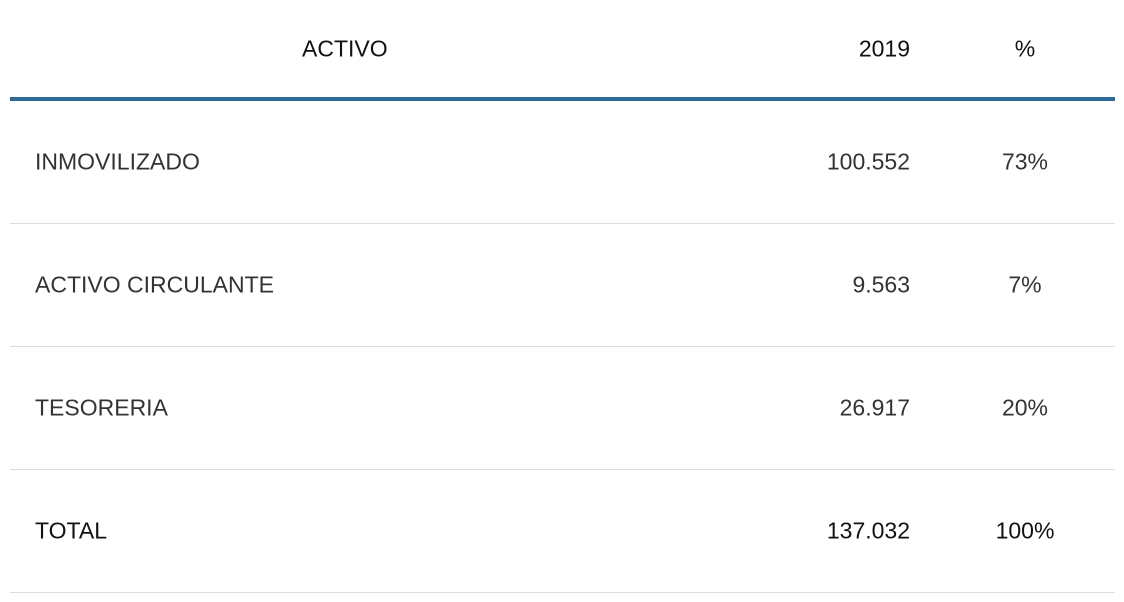  What do you see at coordinates (345, 48) in the screenshot?
I see `header-cell: ACTIVO` at bounding box center [345, 48].